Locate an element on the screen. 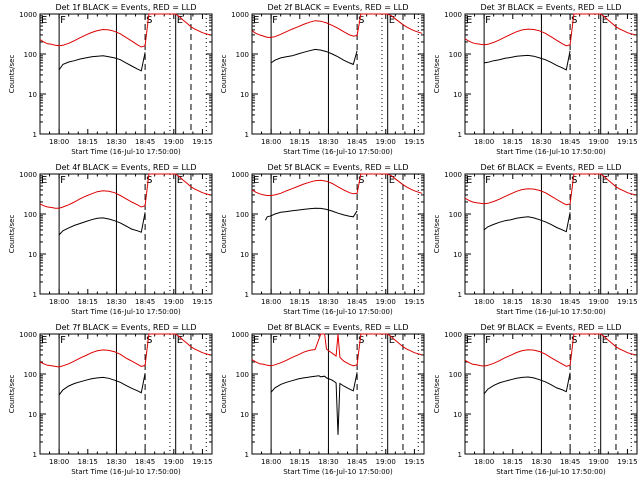 The image size is (640, 480). chart-title: Det 6f BLACK = Events, RED = LLD is located at coordinates (550, 167).